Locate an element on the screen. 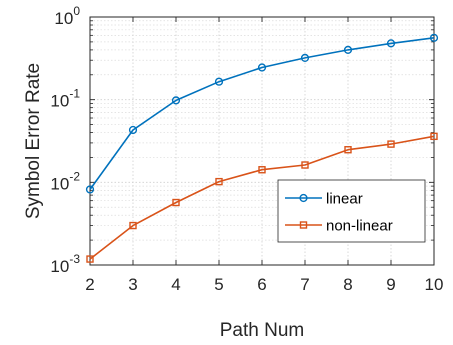 The width and height of the screenshot is (453, 345). x-tick-label: 8 is located at coordinates (347, 284).